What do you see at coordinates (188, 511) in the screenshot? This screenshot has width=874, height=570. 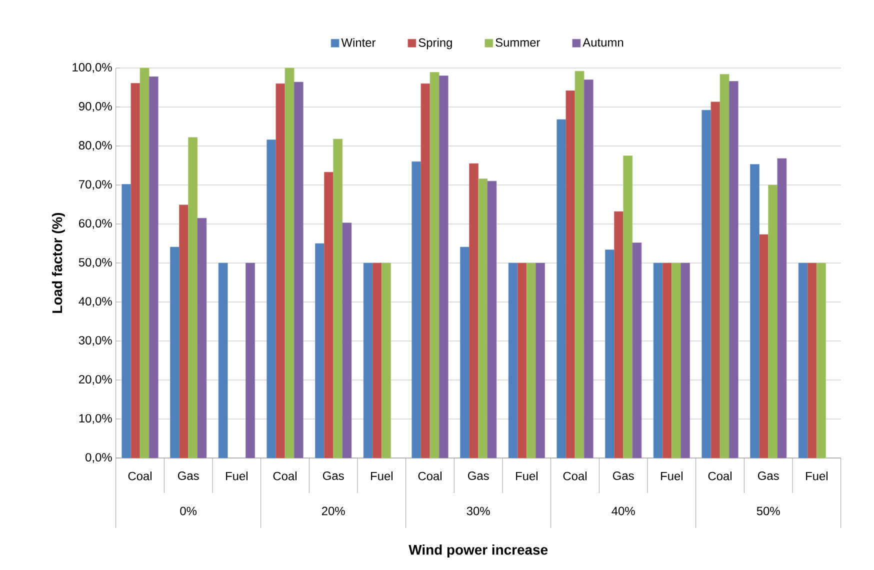 I see `text: 0%` at bounding box center [188, 511].